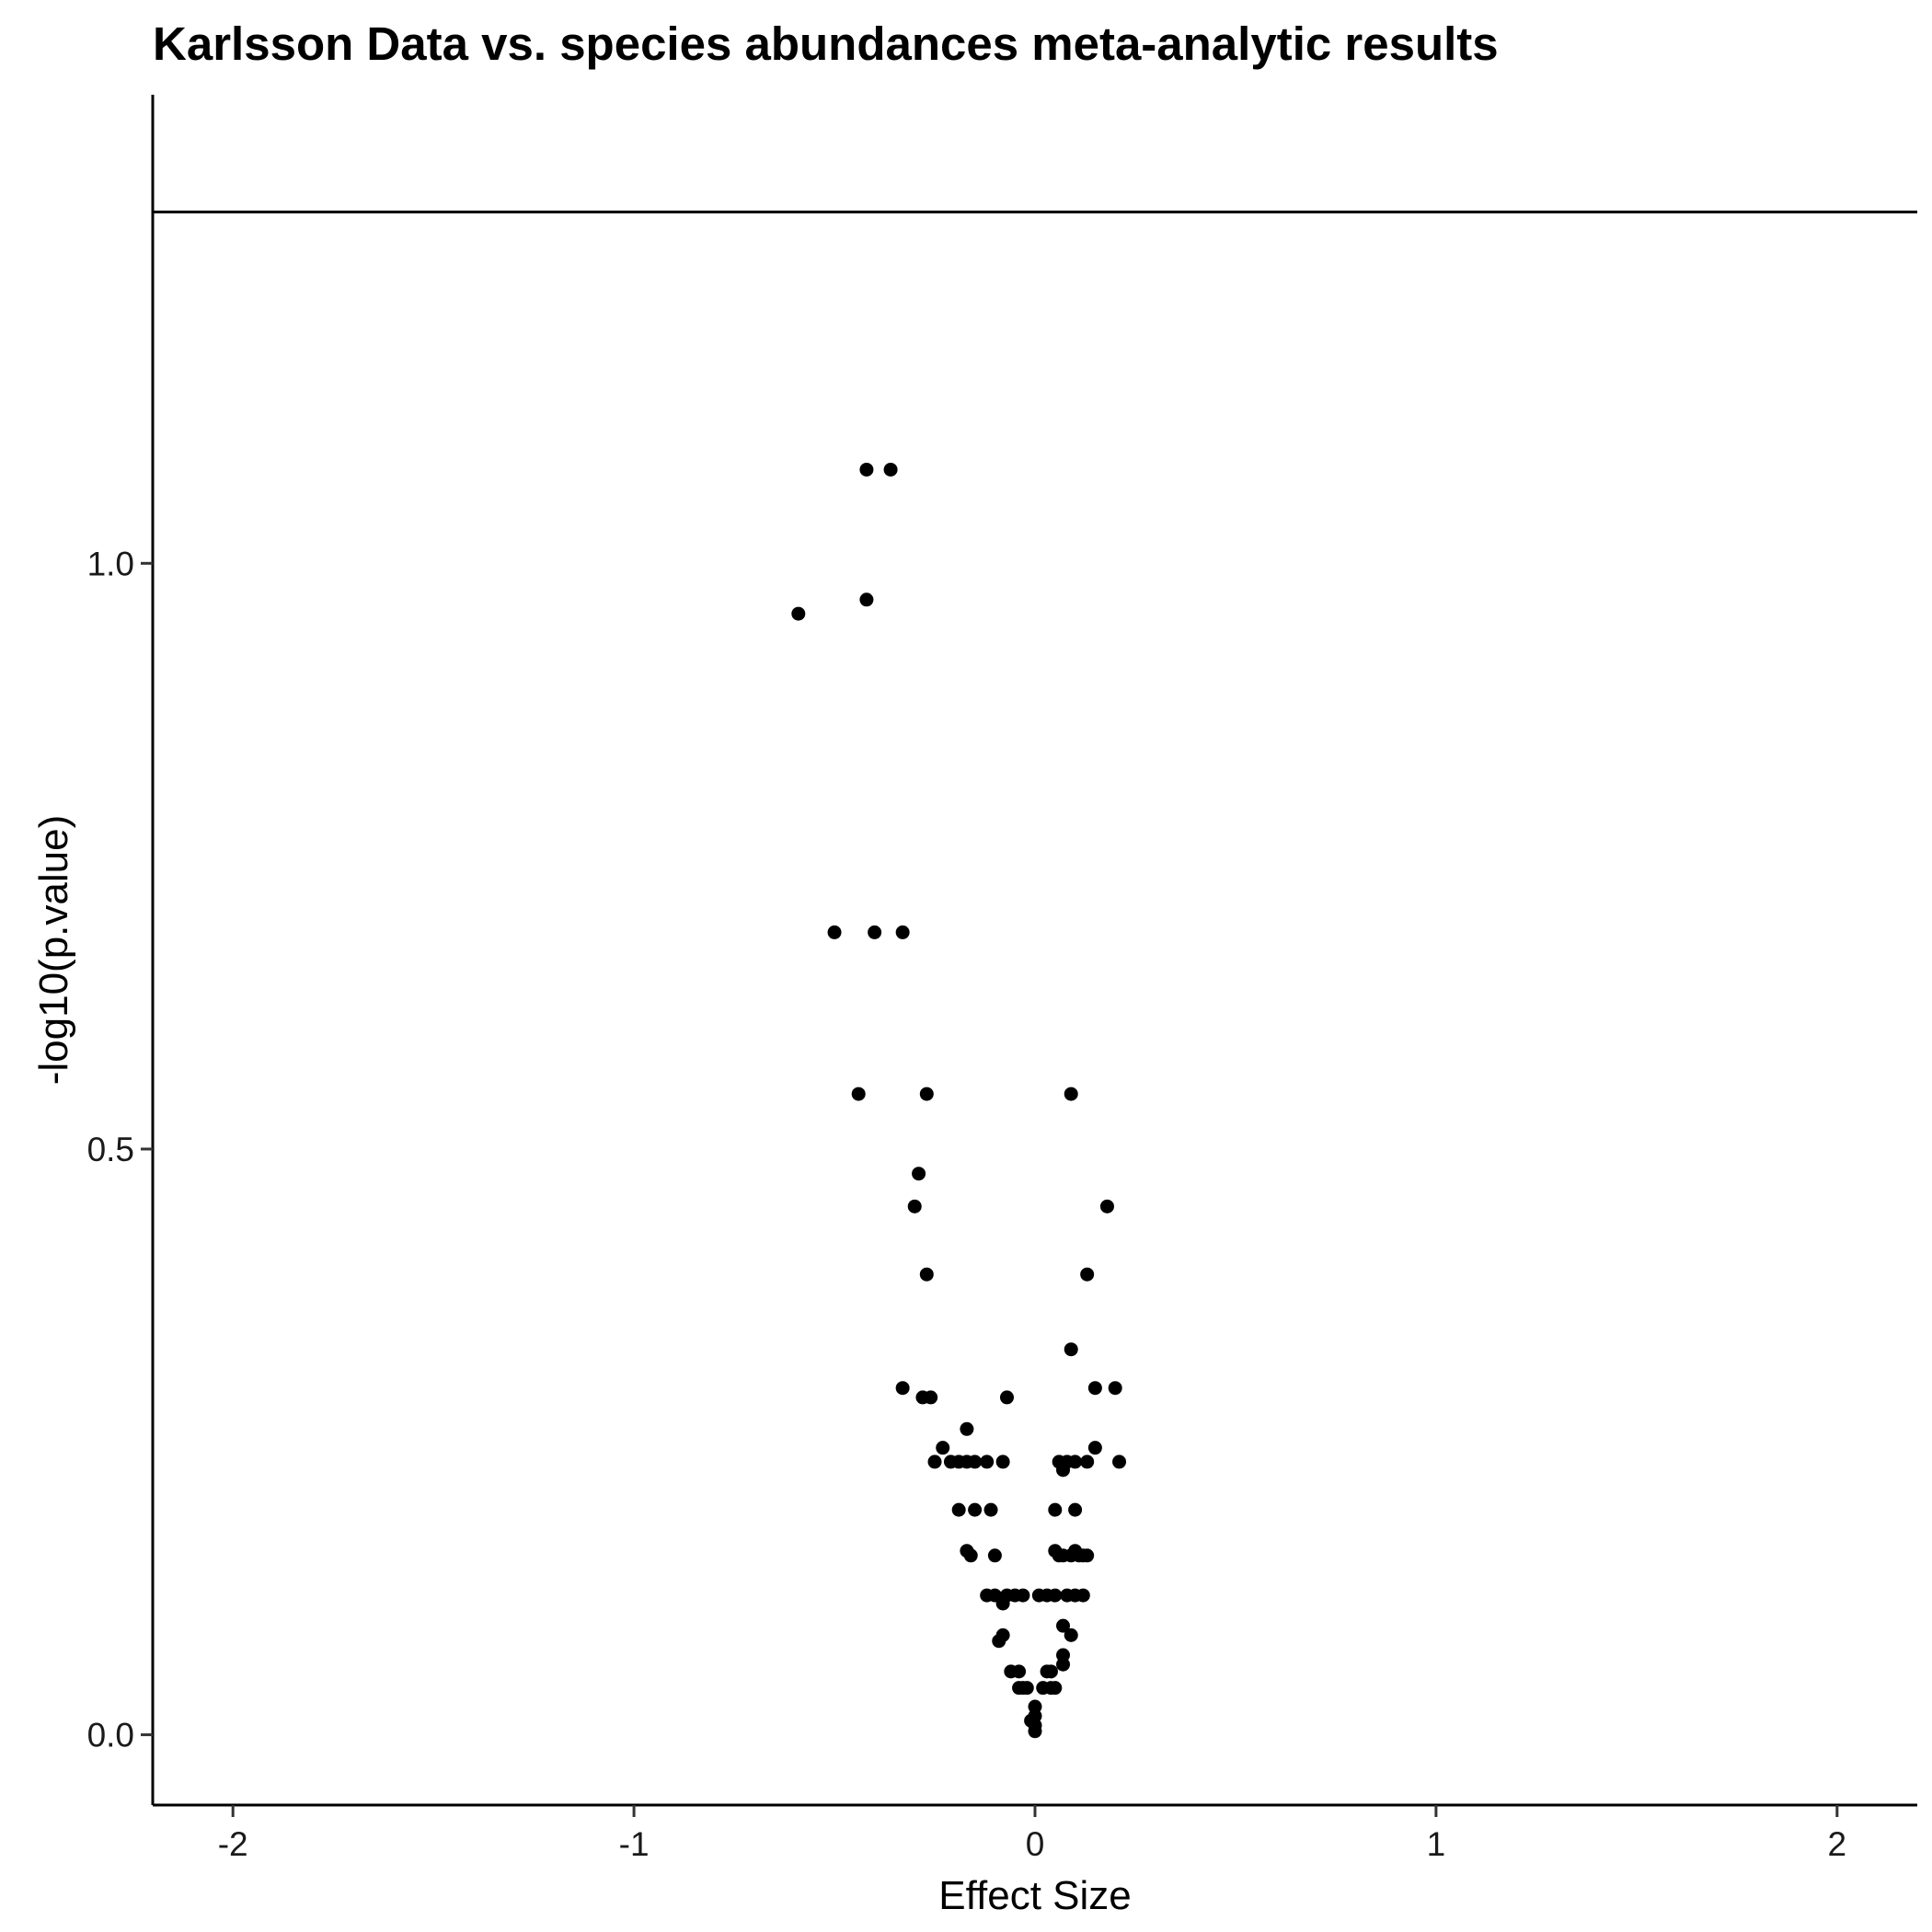  Describe the element at coordinates (110, 1149) in the screenshot. I see `y-tick-label: 0.5` at that location.